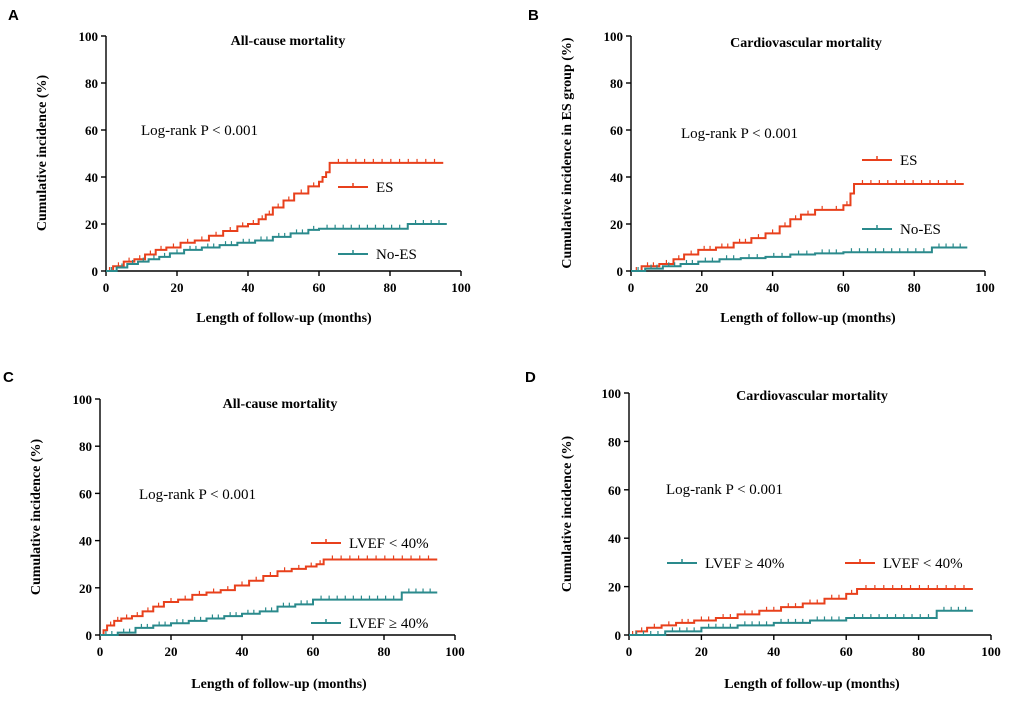  Describe the element at coordinates (533, 15) in the screenshot. I see `panel-label: B` at that location.